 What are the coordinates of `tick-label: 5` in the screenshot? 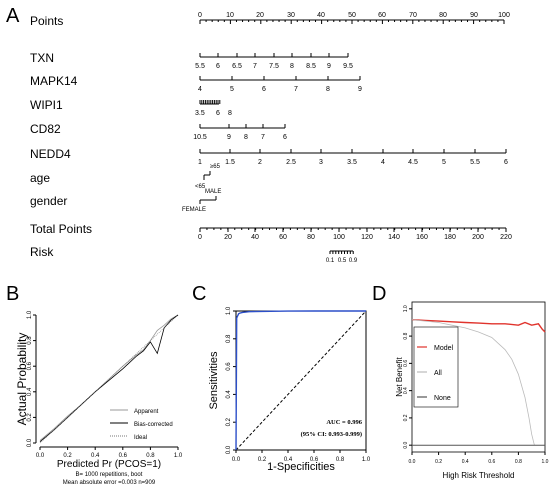 It's located at (232, 89).